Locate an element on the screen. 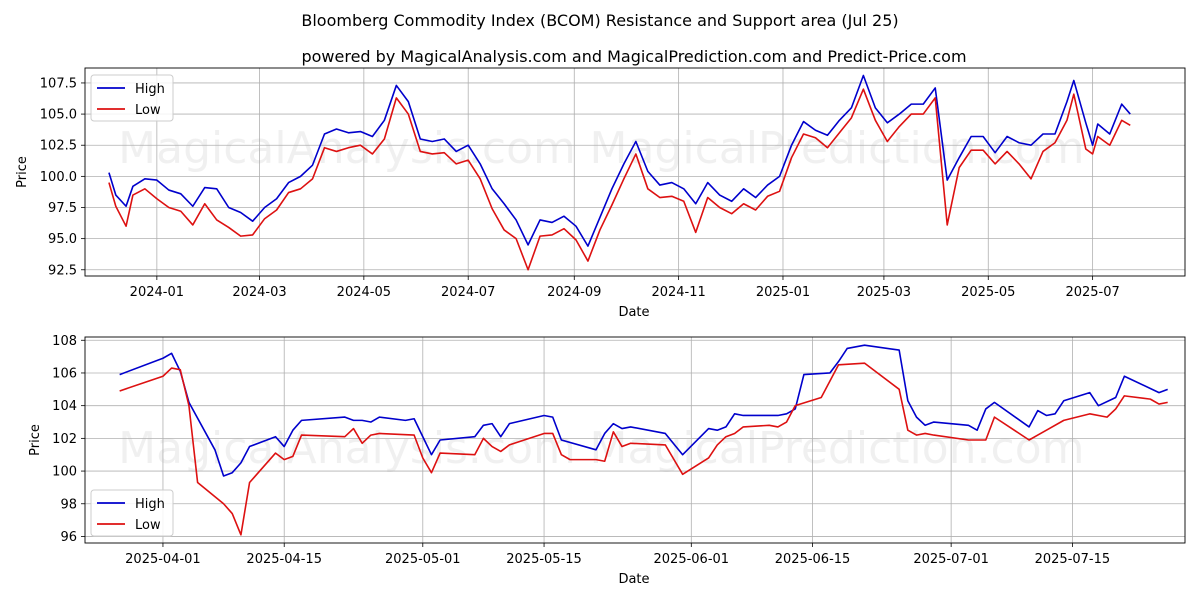 This screenshot has width=1200, height=600. y-tick-label: 104 is located at coordinates (64, 406).